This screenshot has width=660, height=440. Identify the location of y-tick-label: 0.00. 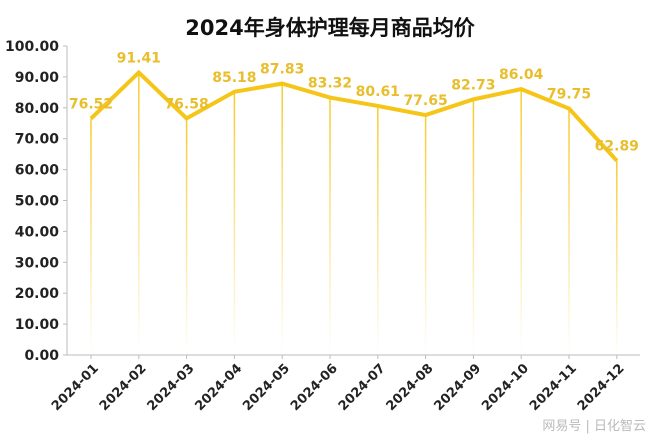
(41, 356).